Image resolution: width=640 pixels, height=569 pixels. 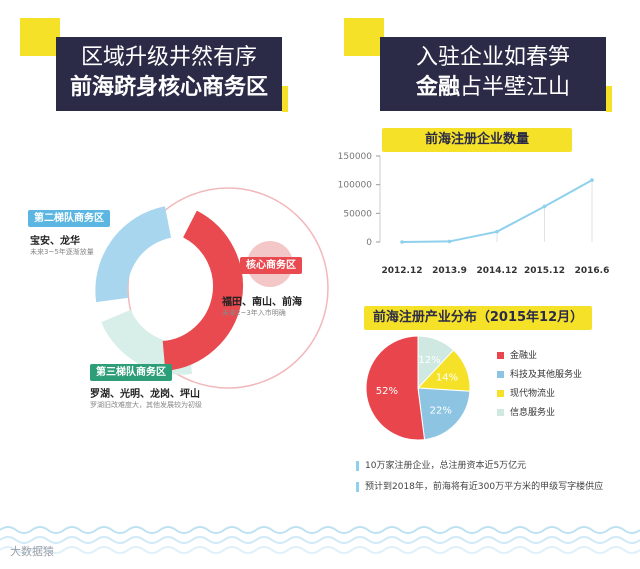 I want to click on pie-legend-item: 科技及其他服务业, so click(x=539, y=373).